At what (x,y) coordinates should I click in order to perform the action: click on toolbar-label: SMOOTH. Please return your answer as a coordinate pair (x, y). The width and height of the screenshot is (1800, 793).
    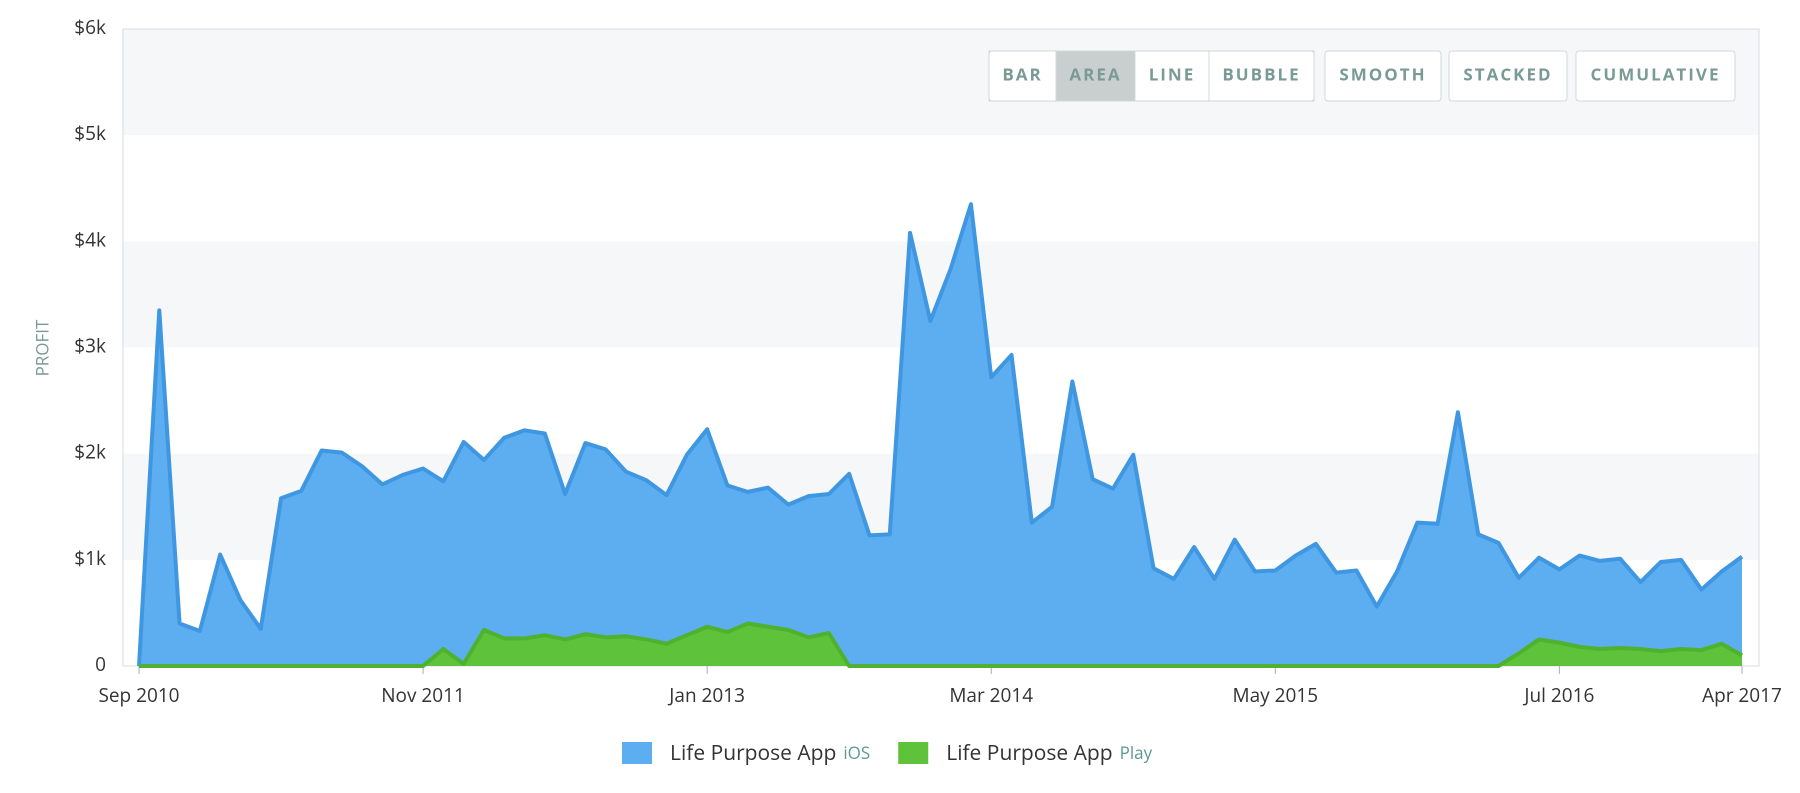
    Looking at the image, I should click on (1382, 74).